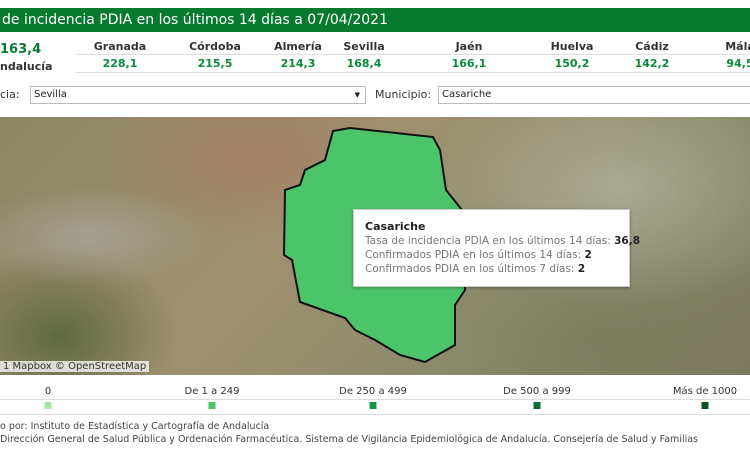 This screenshot has width=750, height=450. What do you see at coordinates (48, 391) in the screenshot?
I see `legend-label: 0` at bounding box center [48, 391].